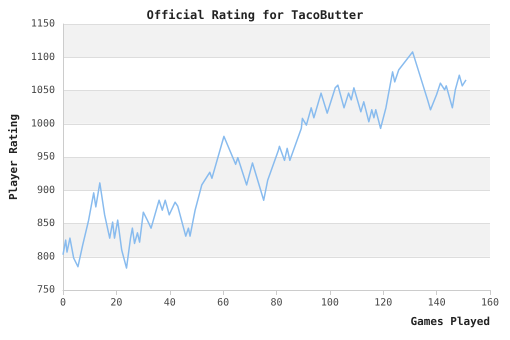 The width and height of the screenshot is (510, 340). What do you see at coordinates (170, 303) in the screenshot?
I see `x-tick-label: 40` at bounding box center [170, 303].